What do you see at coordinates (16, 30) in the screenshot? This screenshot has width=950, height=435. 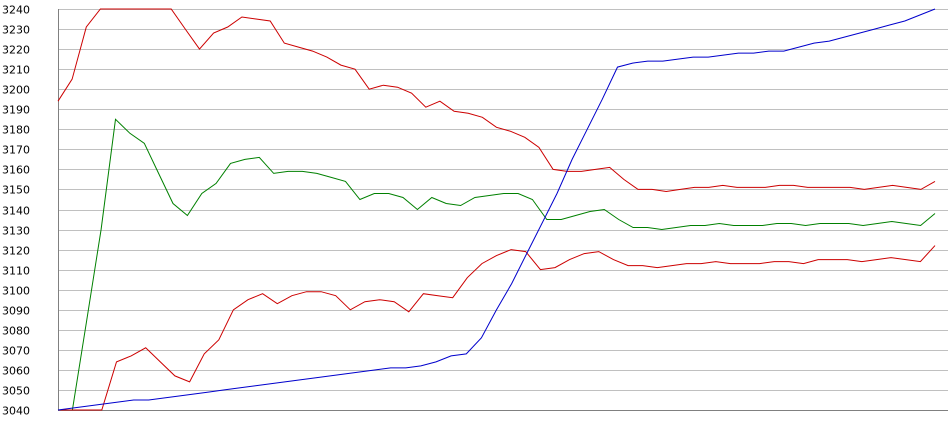 I see `y-tick-label: 3230` at bounding box center [16, 30].